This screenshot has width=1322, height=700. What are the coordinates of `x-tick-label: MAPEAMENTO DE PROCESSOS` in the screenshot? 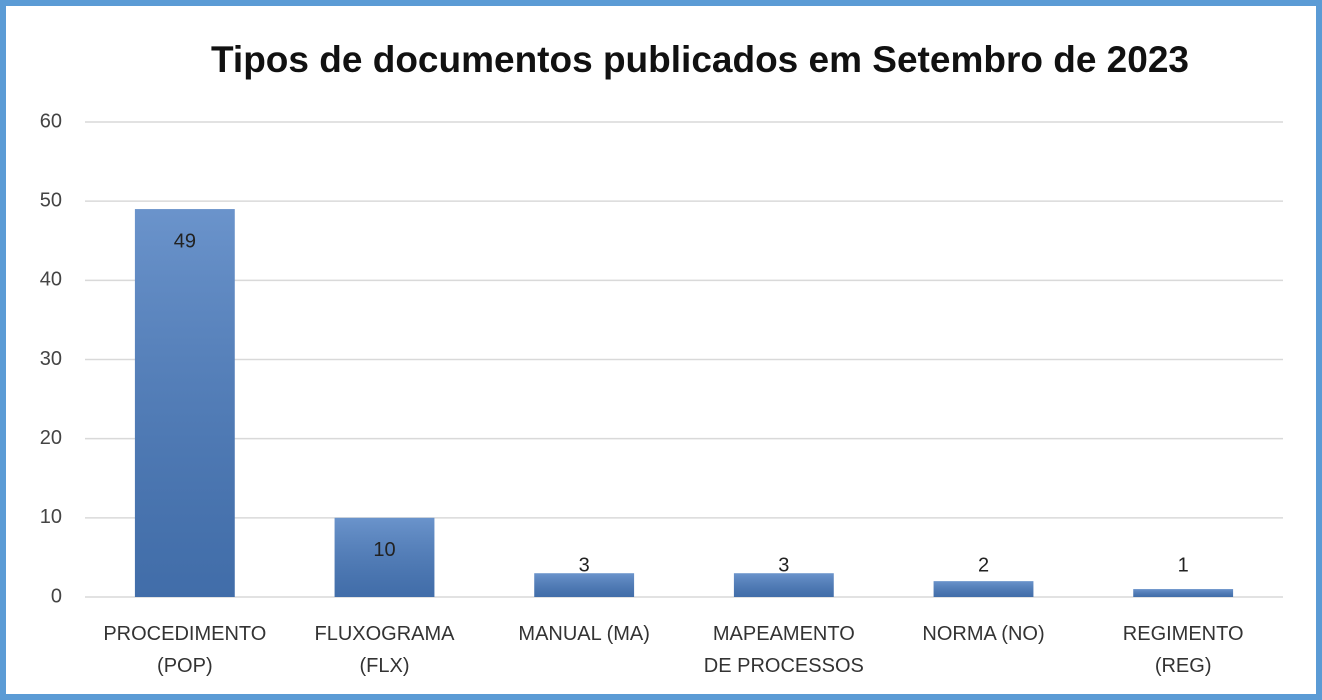 It's located at (784, 650).